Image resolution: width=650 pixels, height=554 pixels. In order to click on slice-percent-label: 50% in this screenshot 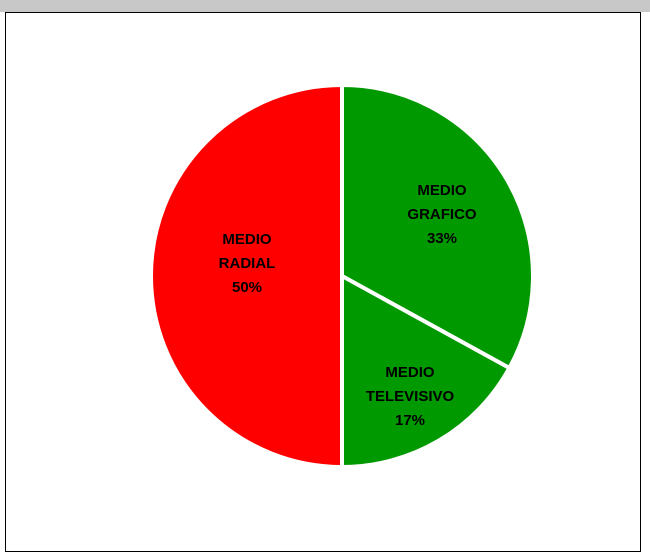, I will do `click(247, 287)`.